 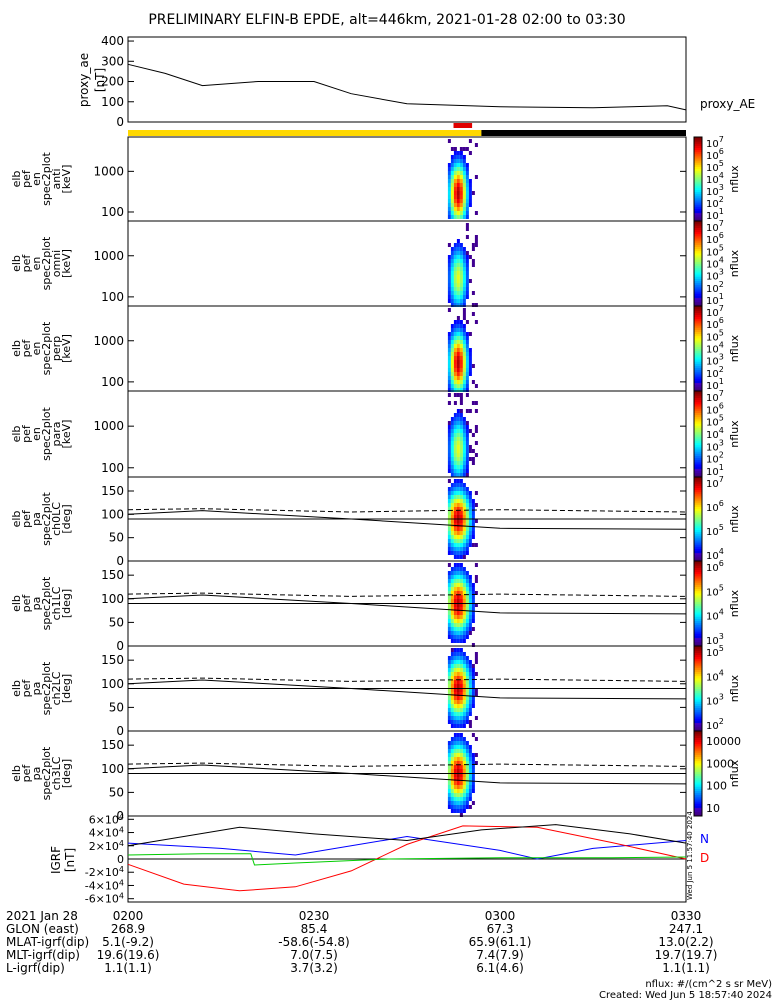 I want to click on panel-ylabel-line: omni, so click(x=56, y=263).